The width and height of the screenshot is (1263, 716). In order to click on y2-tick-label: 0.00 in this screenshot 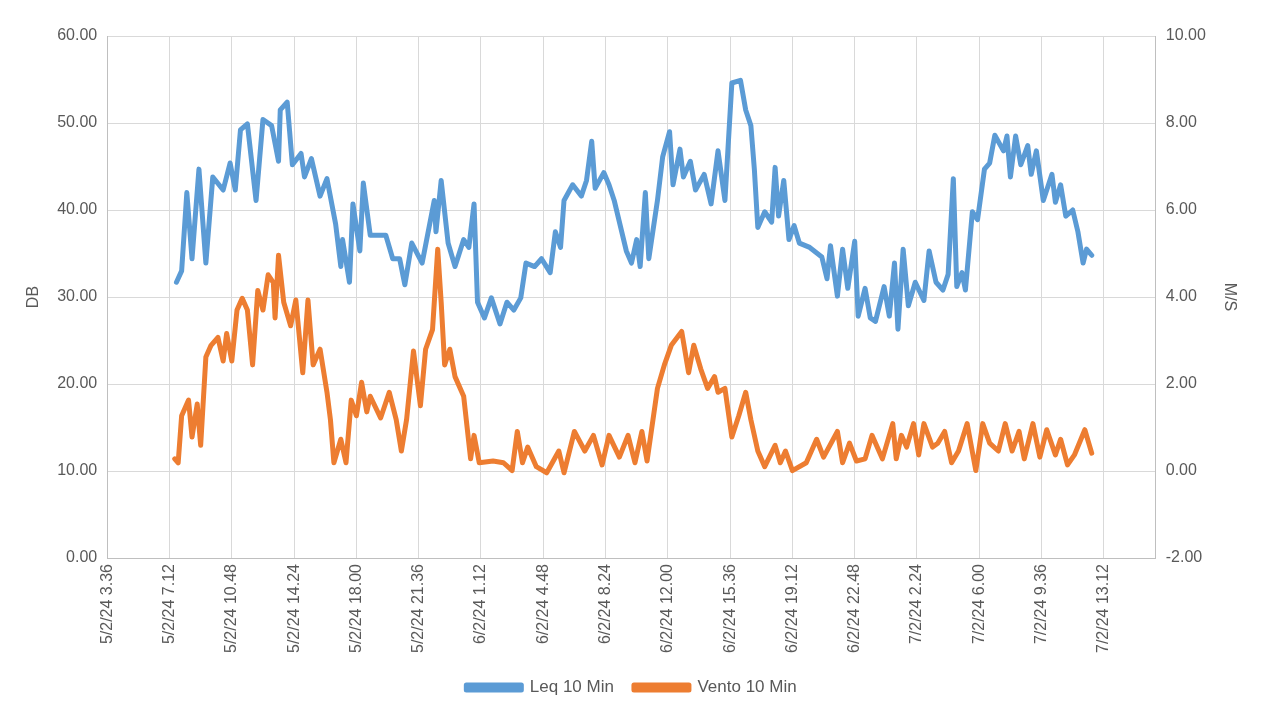, I will do `click(1181, 470)`.